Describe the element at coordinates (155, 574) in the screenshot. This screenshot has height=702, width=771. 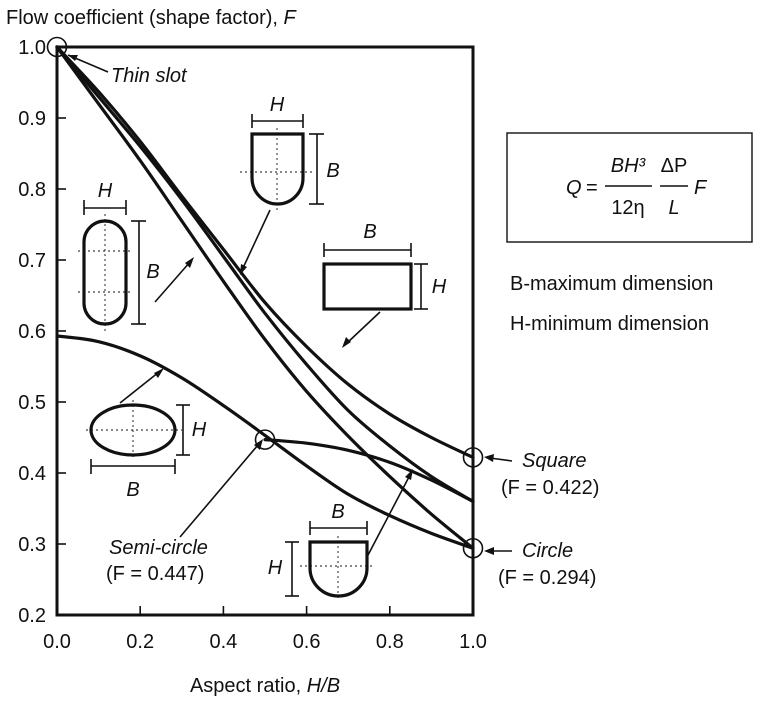
I see `annotation-semi-circle-value: (F = 0.447)` at that location.